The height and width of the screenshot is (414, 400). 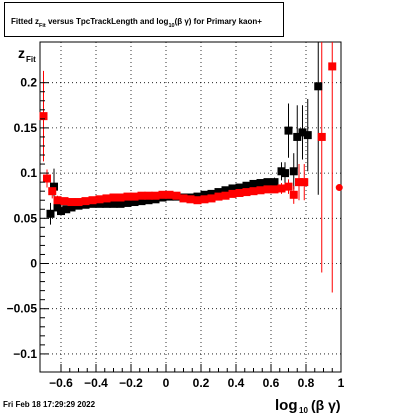 I want to click on x-axis-label-main: log, so click(x=286, y=405).